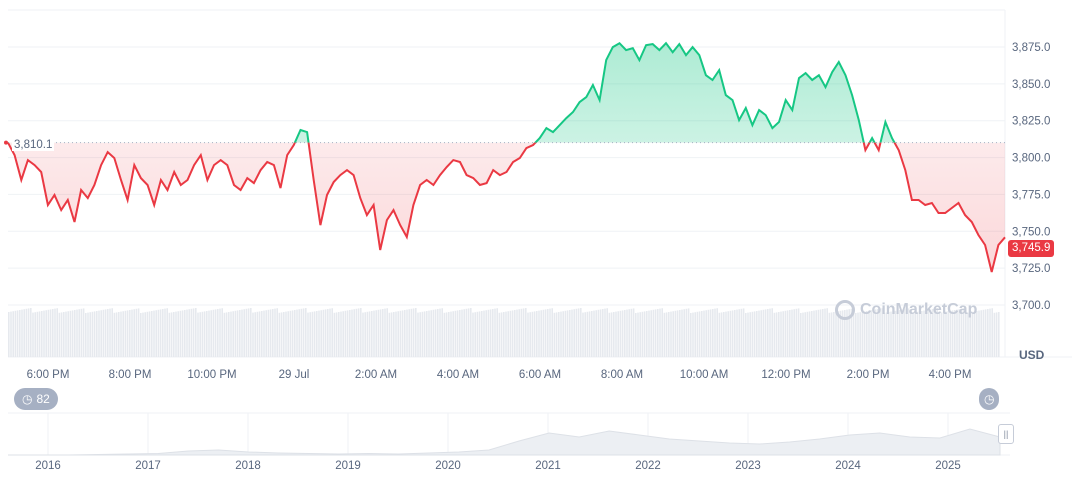  Describe the element at coordinates (36, 399) in the screenshot. I see `history-button: ◷ 82` at that location.